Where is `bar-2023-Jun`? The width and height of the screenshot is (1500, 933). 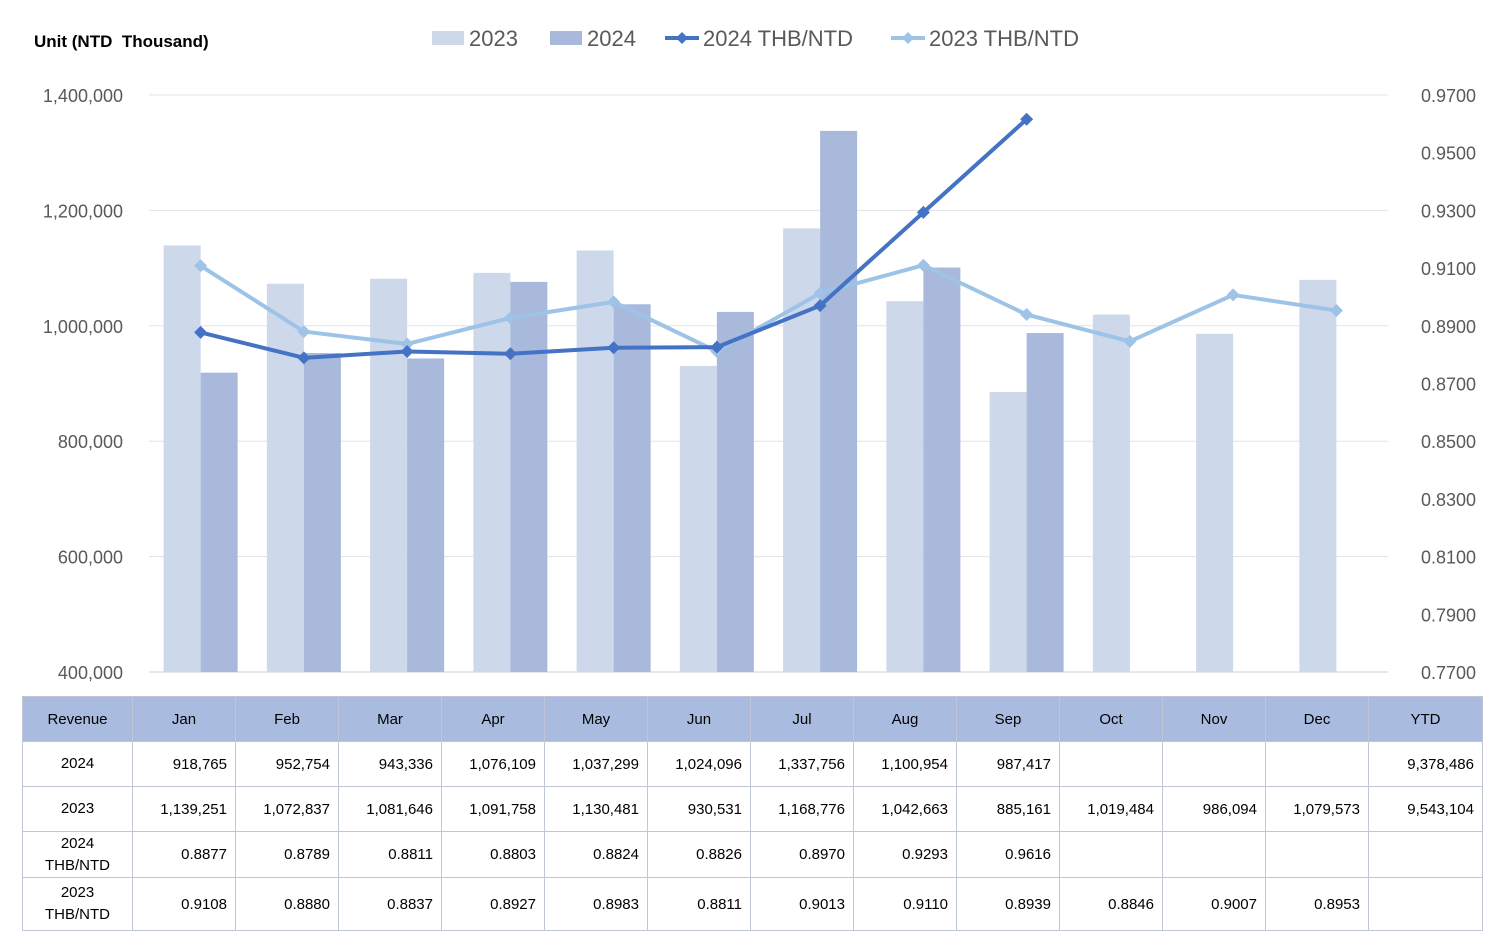
bar-2023-Jun is located at coordinates (698, 518).